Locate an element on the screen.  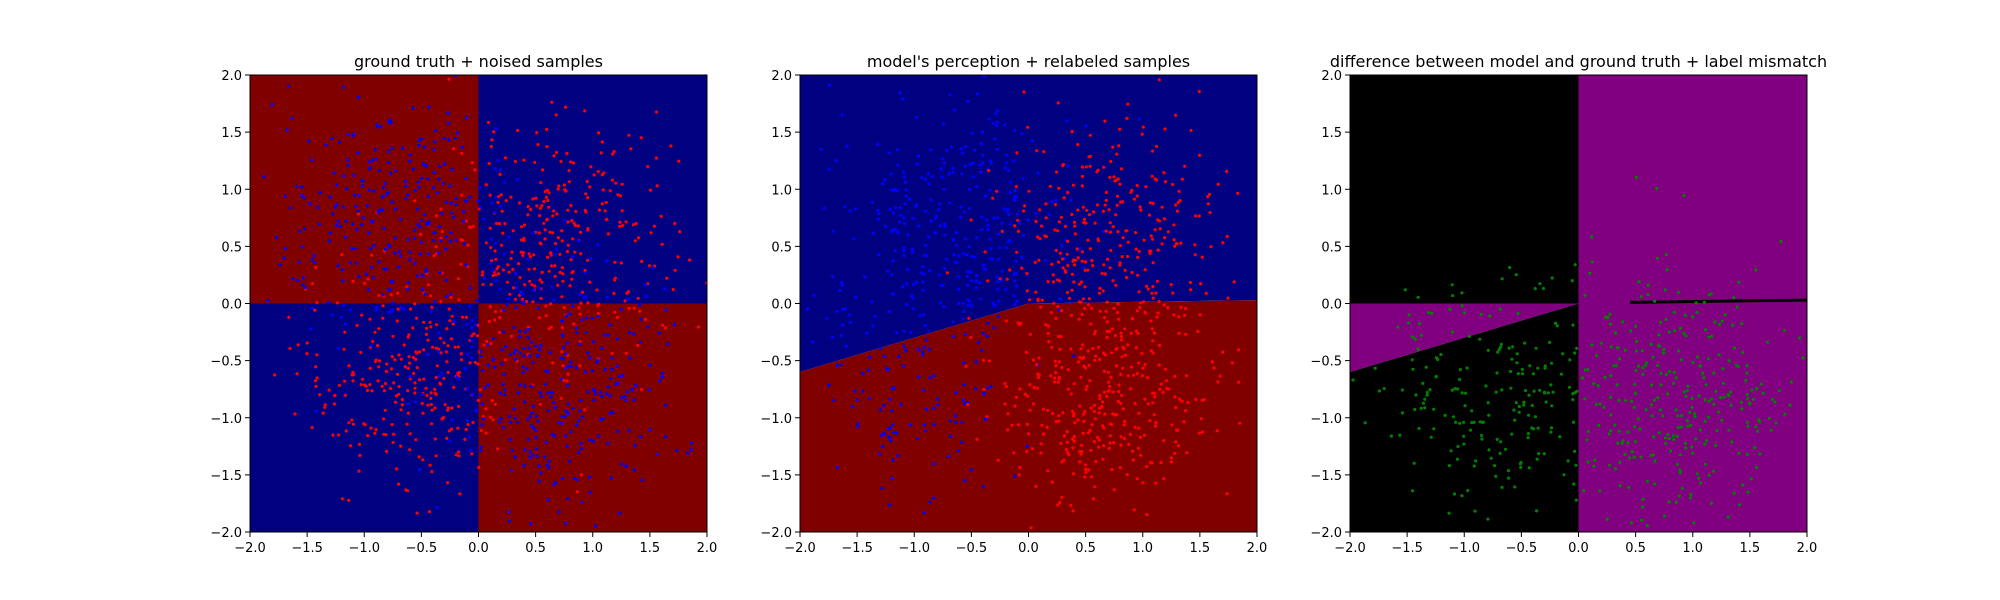
chart-title: model's perception + relabeled samples is located at coordinates (1028, 61).